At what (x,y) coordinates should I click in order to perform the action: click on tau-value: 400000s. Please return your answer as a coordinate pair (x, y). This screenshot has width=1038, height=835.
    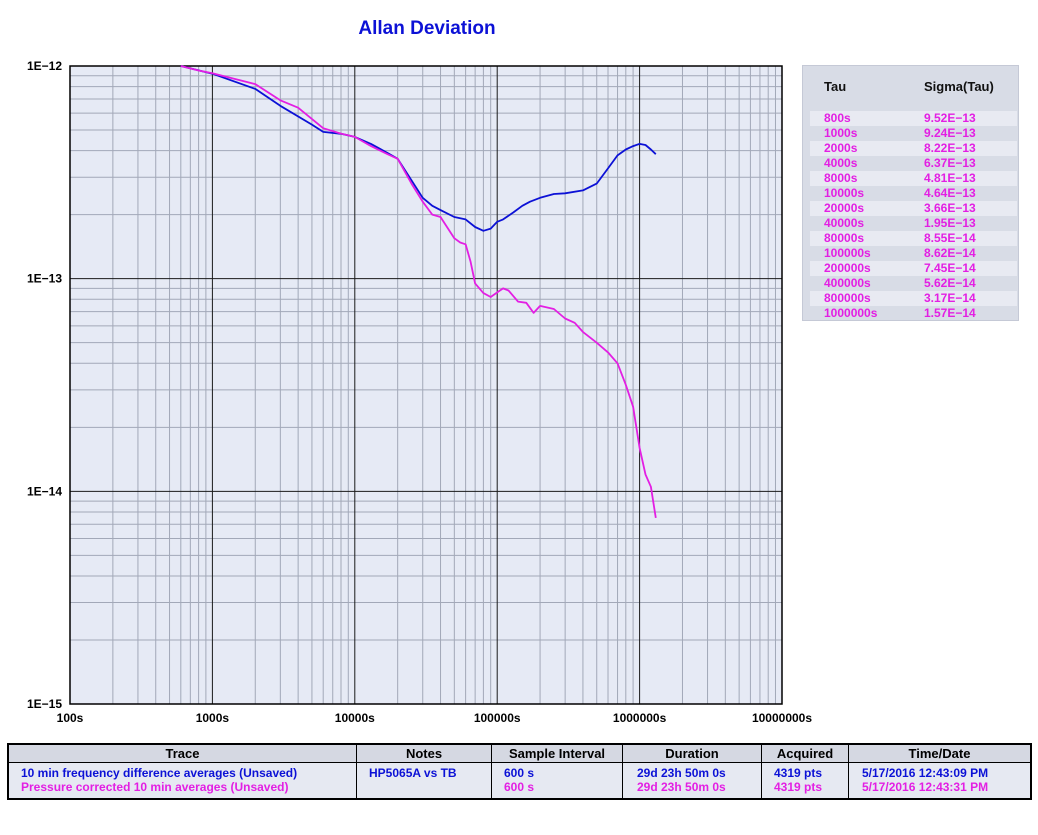
    Looking at the image, I should click on (847, 283).